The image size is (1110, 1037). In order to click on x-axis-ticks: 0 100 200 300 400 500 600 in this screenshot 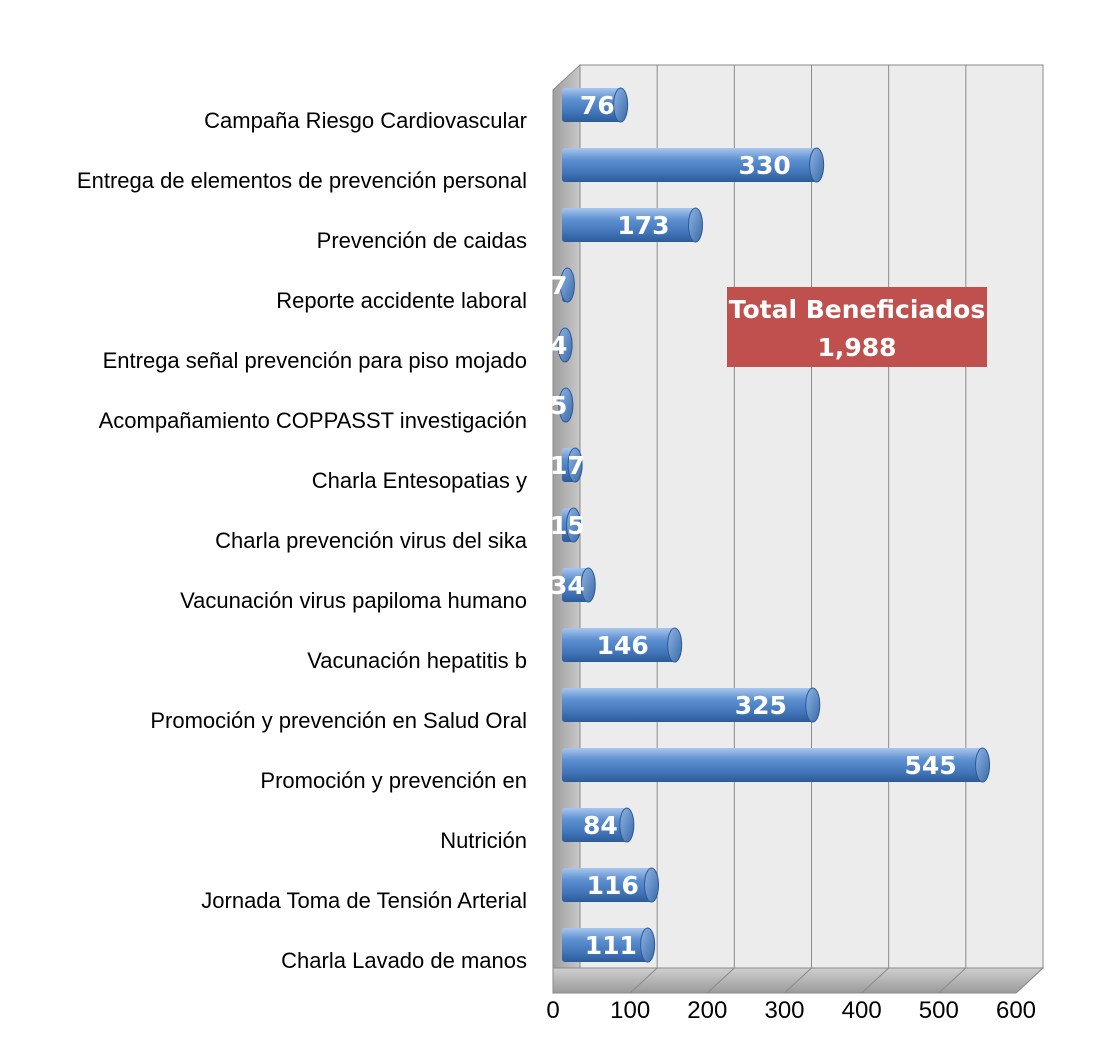, I will do `click(791, 1010)`.